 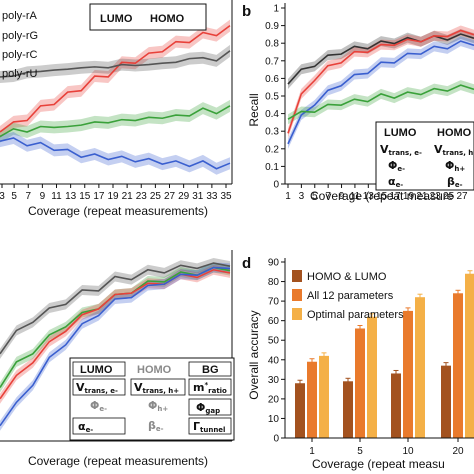 I want to click on panel-c-box-vtrans-e: Vtrans, e-, so click(x=97, y=388).